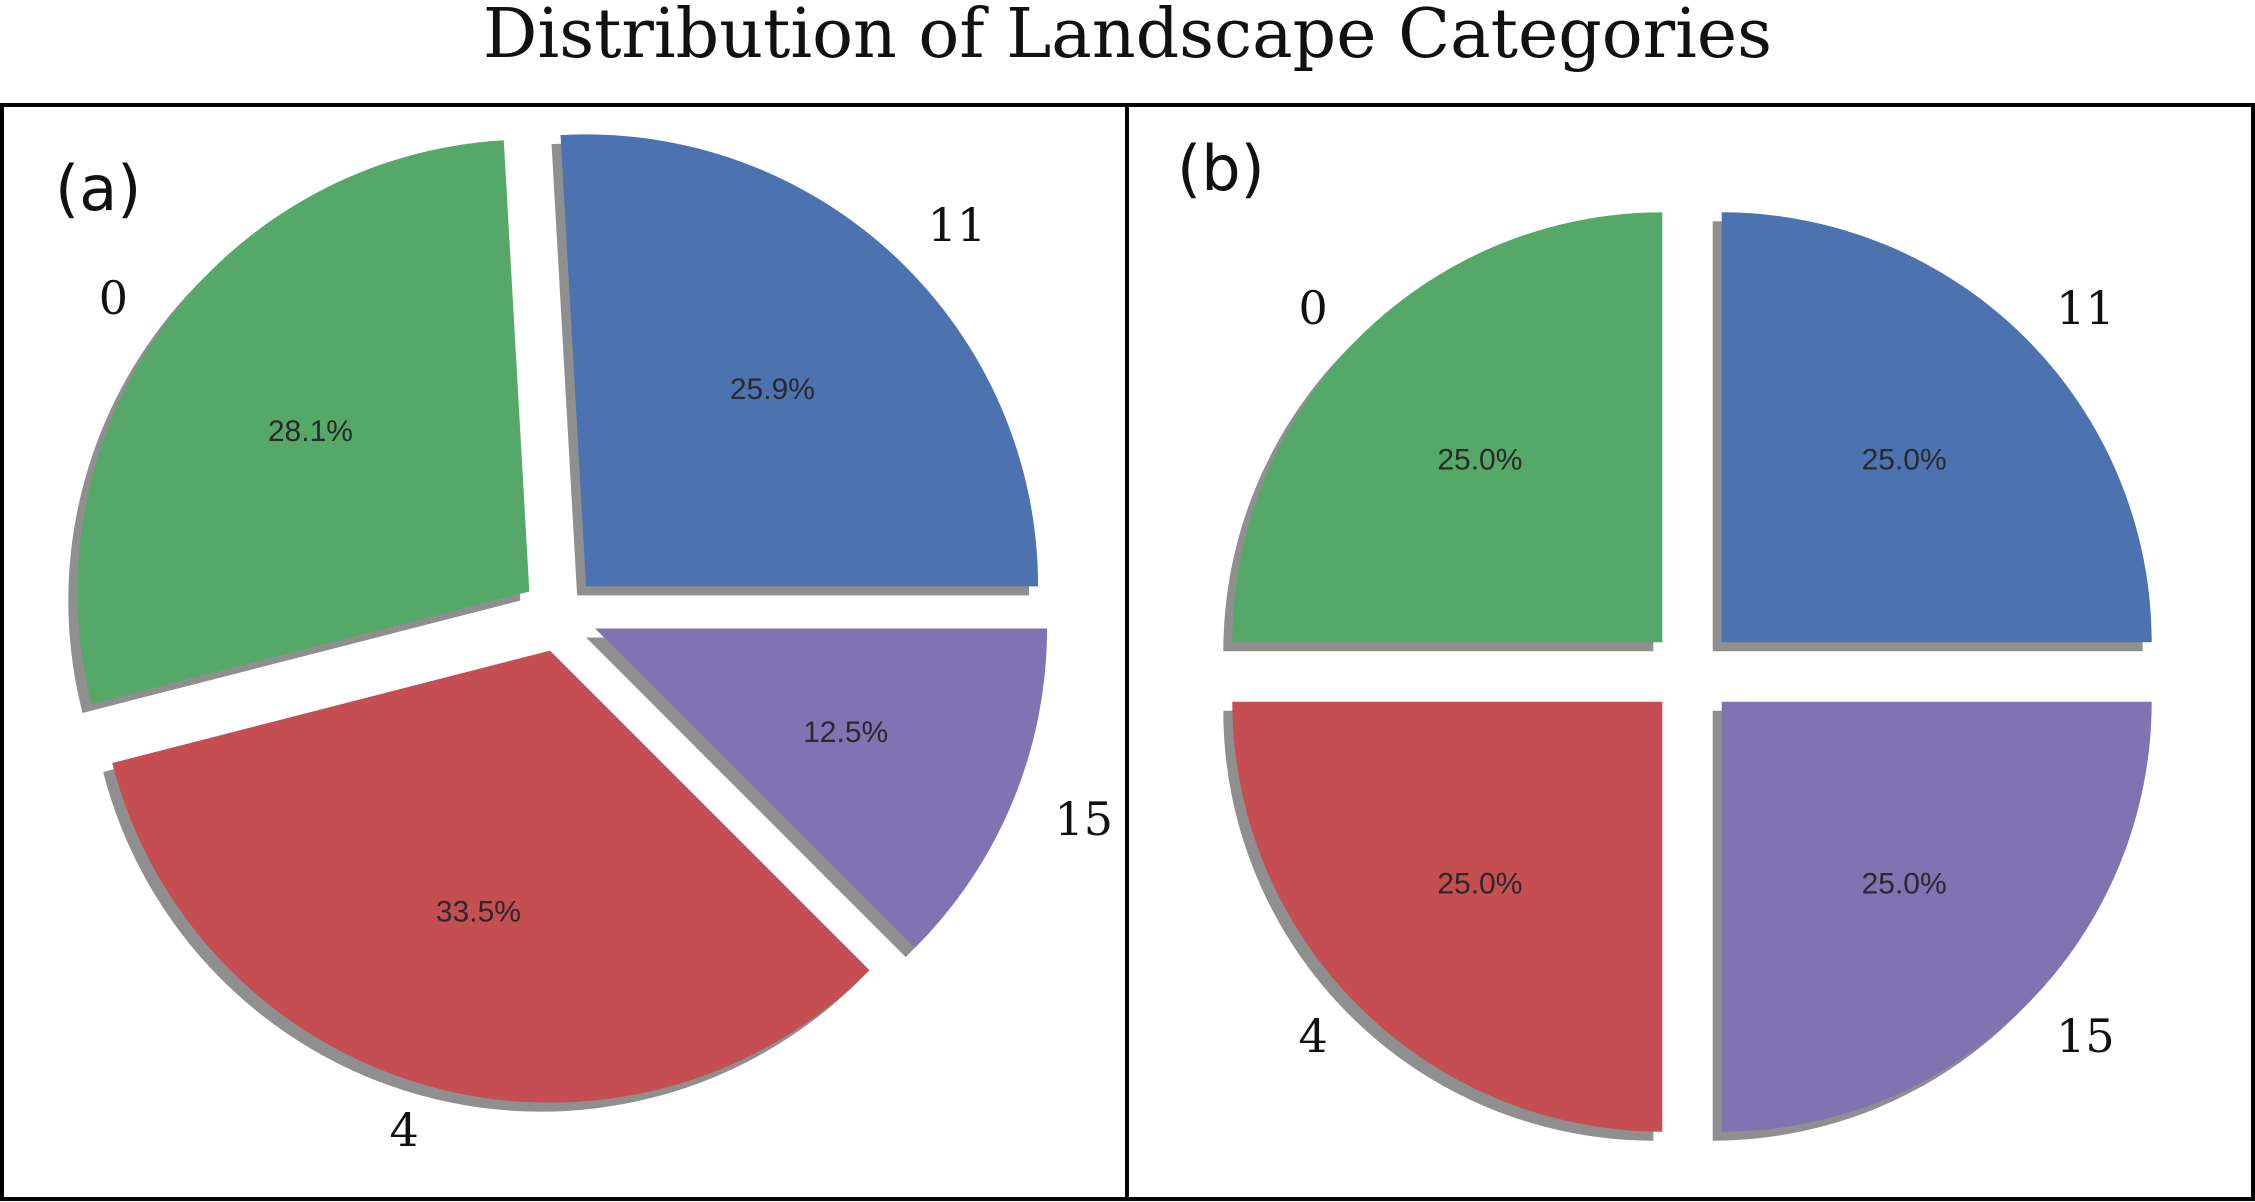 This screenshot has height=1202, width=2255. I want to click on pie-b-pct-label-11: 25.0%, so click(1904, 459).